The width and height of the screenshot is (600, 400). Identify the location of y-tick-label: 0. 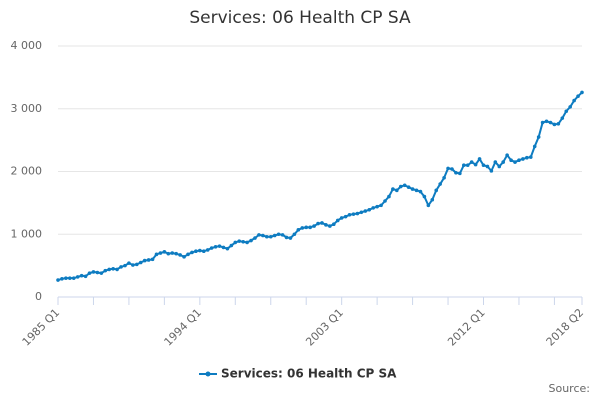
(38, 296).